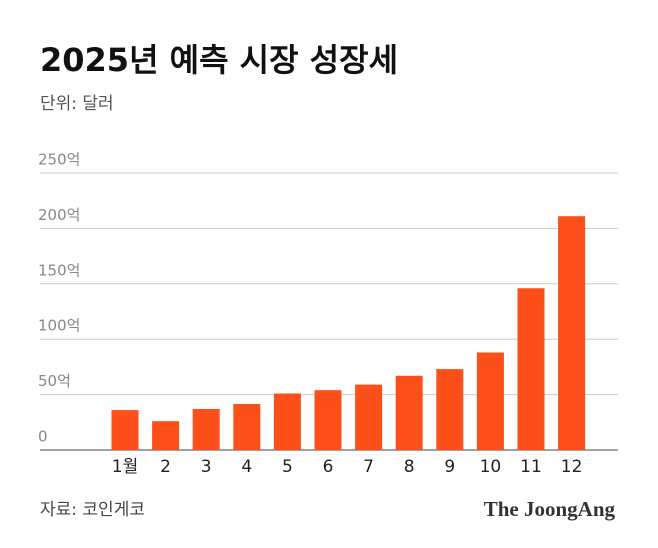 The height and width of the screenshot is (548, 658). What do you see at coordinates (287, 467) in the screenshot?
I see `x-tick-label: 5` at bounding box center [287, 467].